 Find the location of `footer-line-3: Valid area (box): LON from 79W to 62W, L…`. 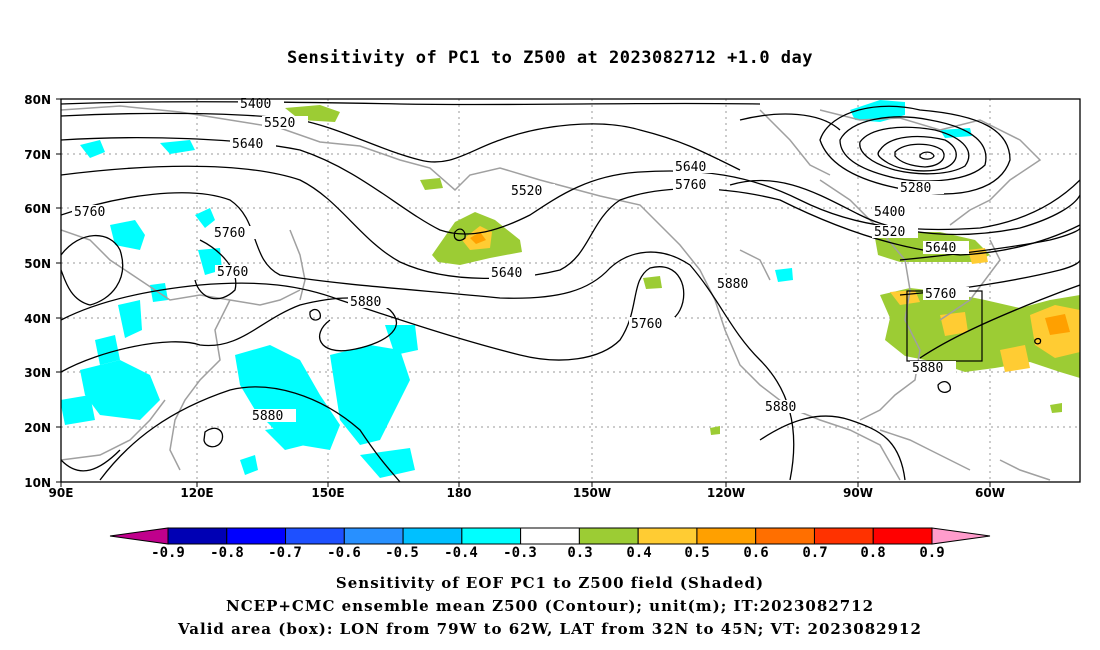

footer-line-3: Valid area (box): LON from 79W to 62W, L… is located at coordinates (550, 629).